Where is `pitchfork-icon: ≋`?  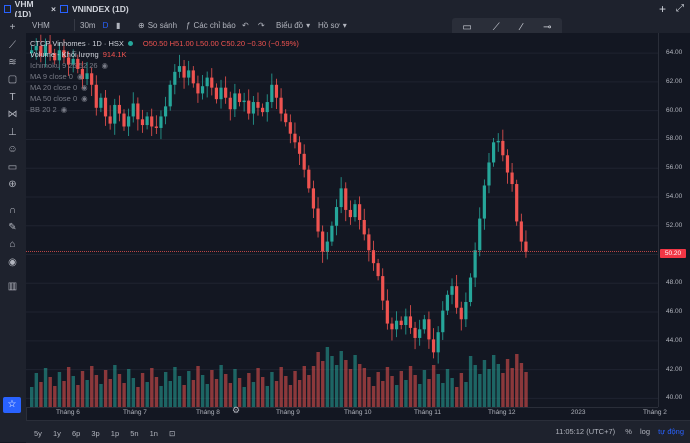
pitchfork-icon: ≋ is located at coordinates (12, 62).